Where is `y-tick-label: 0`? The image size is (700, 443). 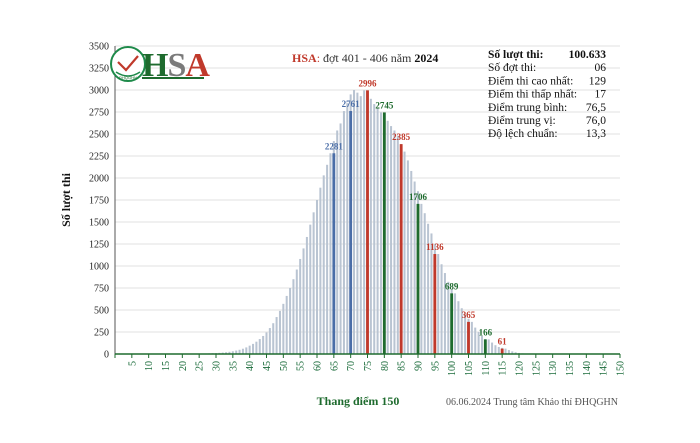
y-tick-label: 0 is located at coordinates (106, 355).